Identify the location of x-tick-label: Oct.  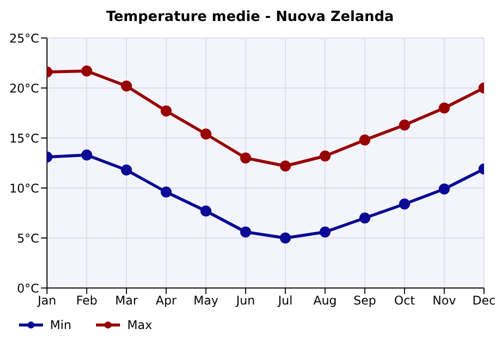
(405, 301).